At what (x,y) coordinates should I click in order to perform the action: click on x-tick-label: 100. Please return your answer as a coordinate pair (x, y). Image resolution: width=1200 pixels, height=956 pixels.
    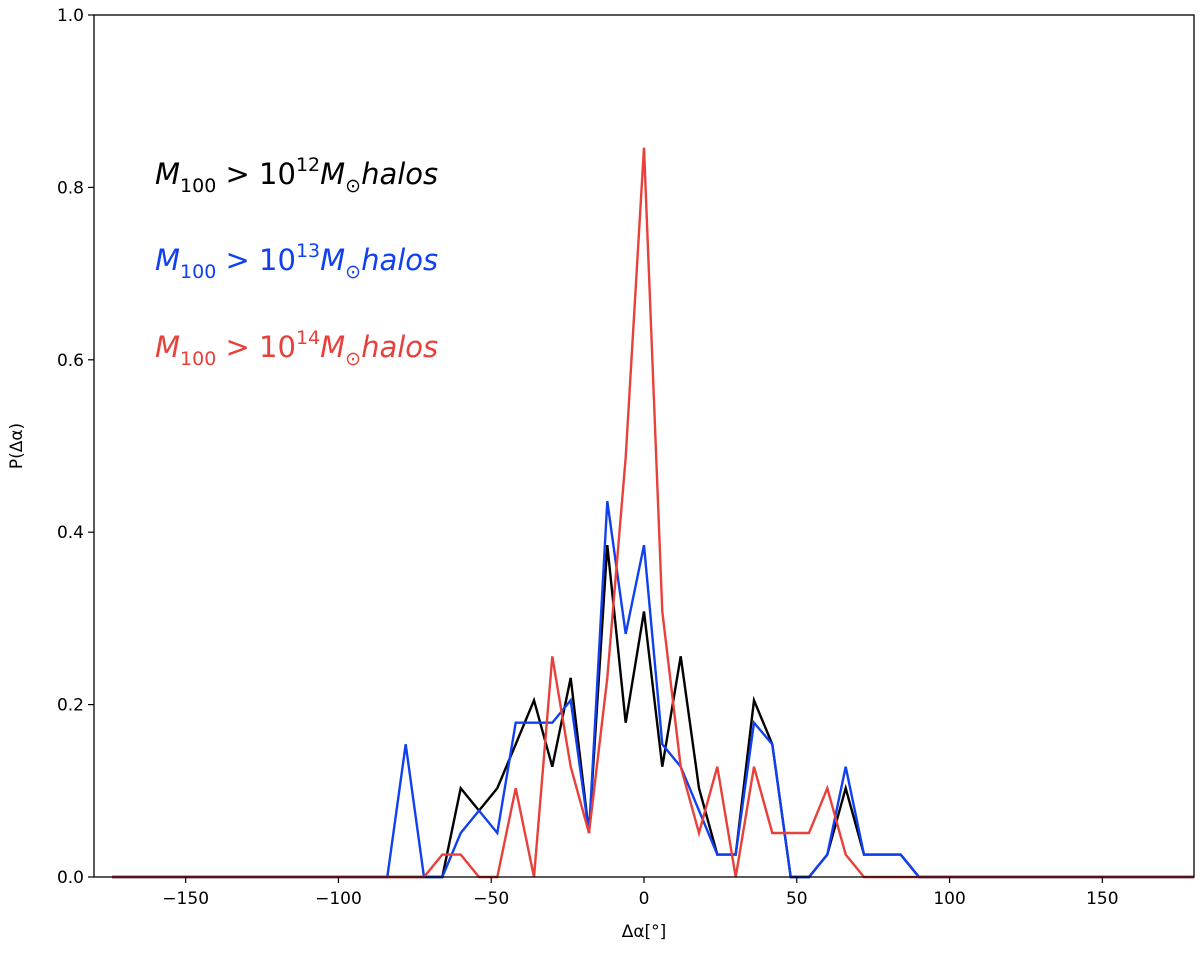
    Looking at the image, I should click on (949, 899).